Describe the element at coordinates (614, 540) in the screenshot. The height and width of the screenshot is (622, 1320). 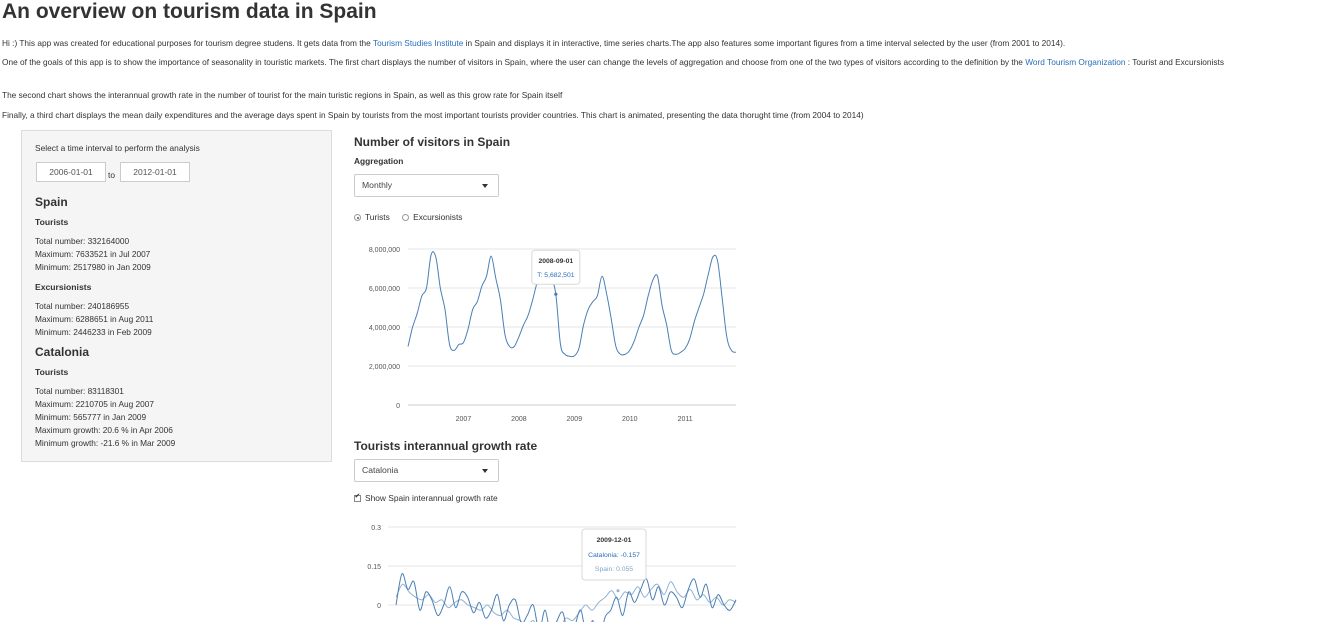
I see `tooltip-date: 2009-12-01` at that location.